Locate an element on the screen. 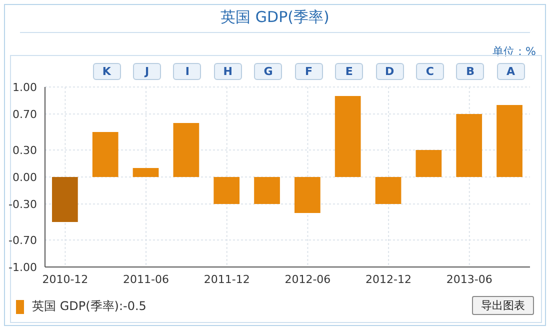  legend-label: 英国 GDP(季率):-0.5 is located at coordinates (89, 306).